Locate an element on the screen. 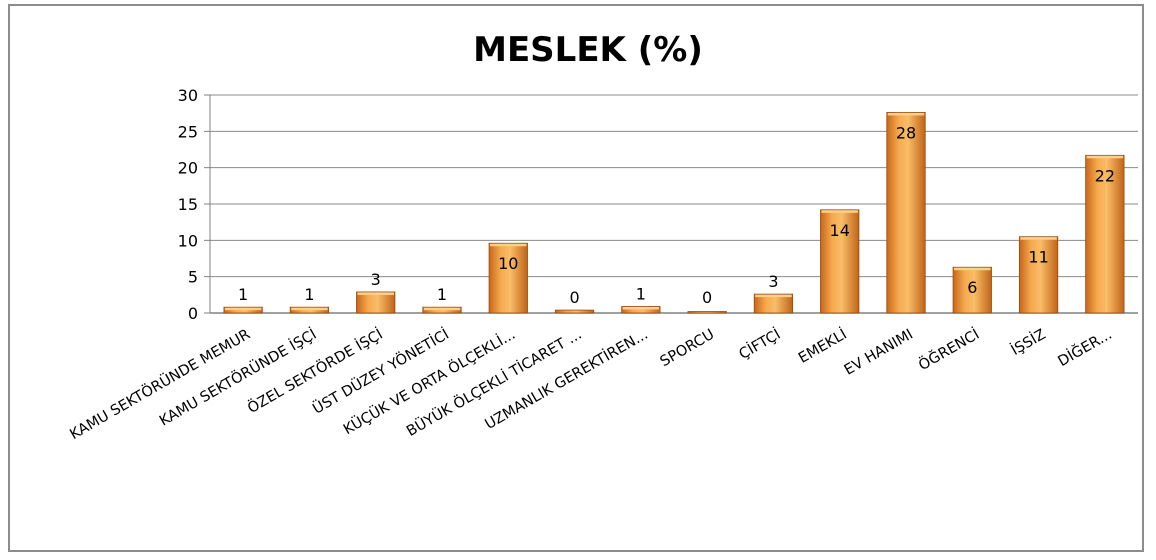 The width and height of the screenshot is (1156, 560). x-tick-label: ÇİFTÇİ is located at coordinates (760, 344).